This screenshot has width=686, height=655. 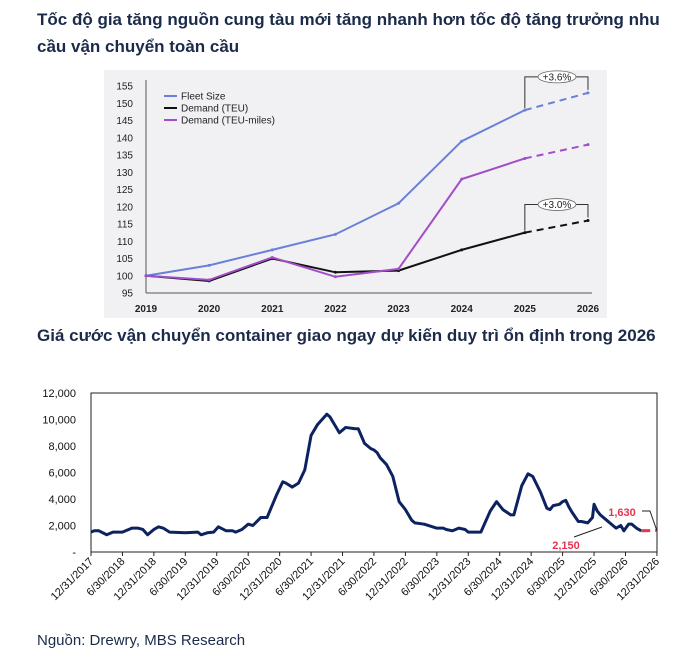 I want to click on y-tick-label: 125, so click(x=124, y=190).